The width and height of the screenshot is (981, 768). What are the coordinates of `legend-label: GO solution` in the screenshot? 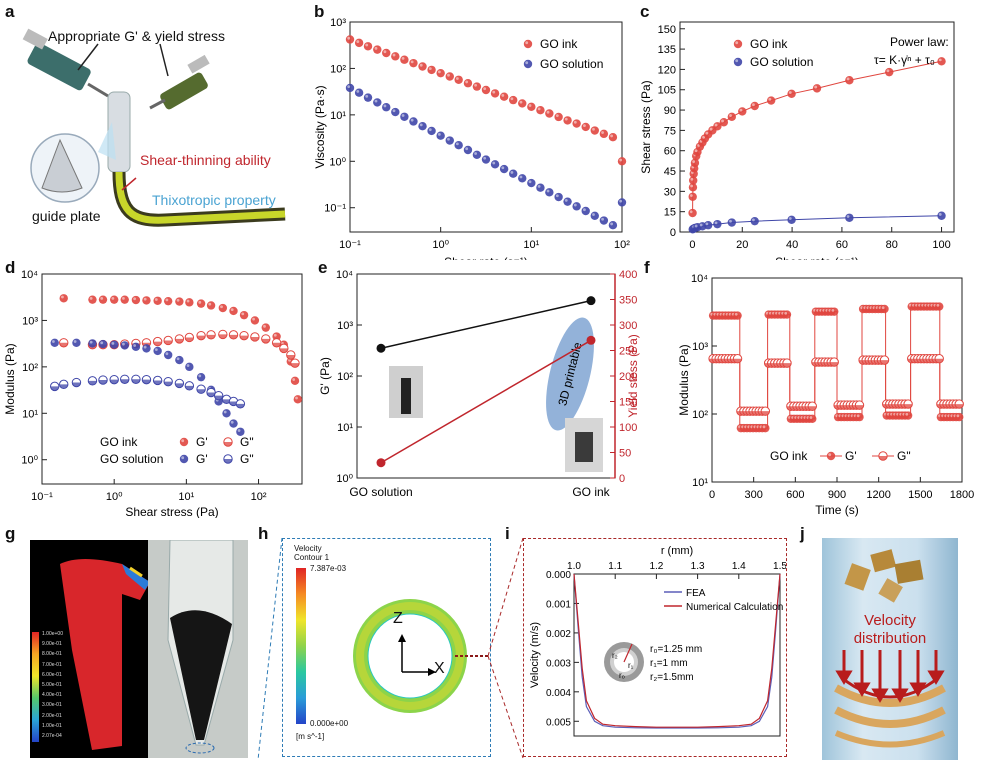 It's located at (131, 459).